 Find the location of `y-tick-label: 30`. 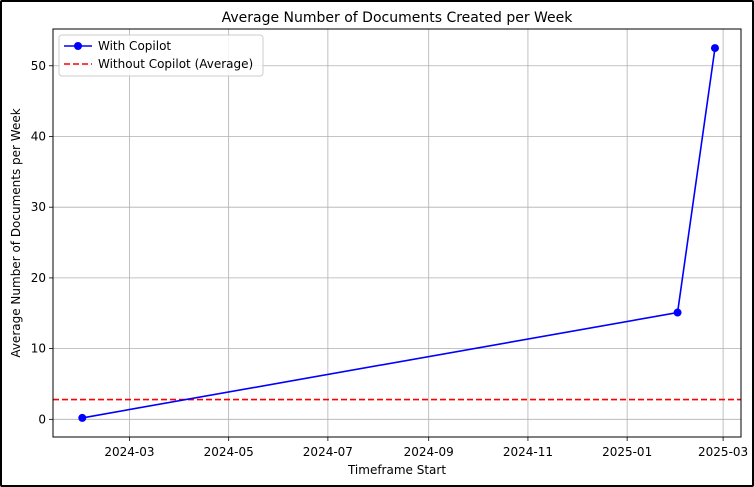

y-tick-label: 30 is located at coordinates (38, 207).